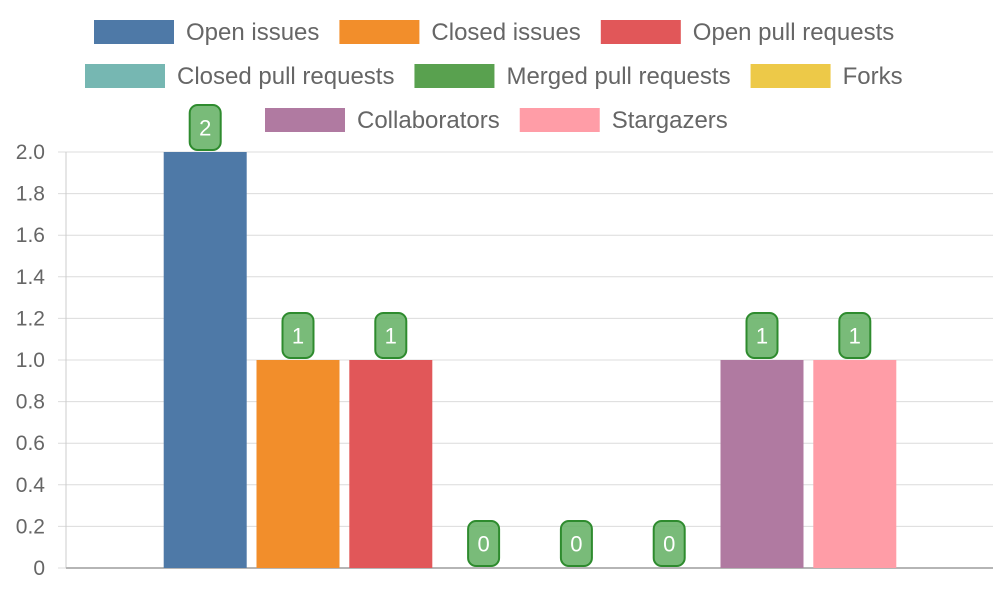 The height and width of the screenshot is (605, 1000). I want to click on legend-item: Forks, so click(826, 76).